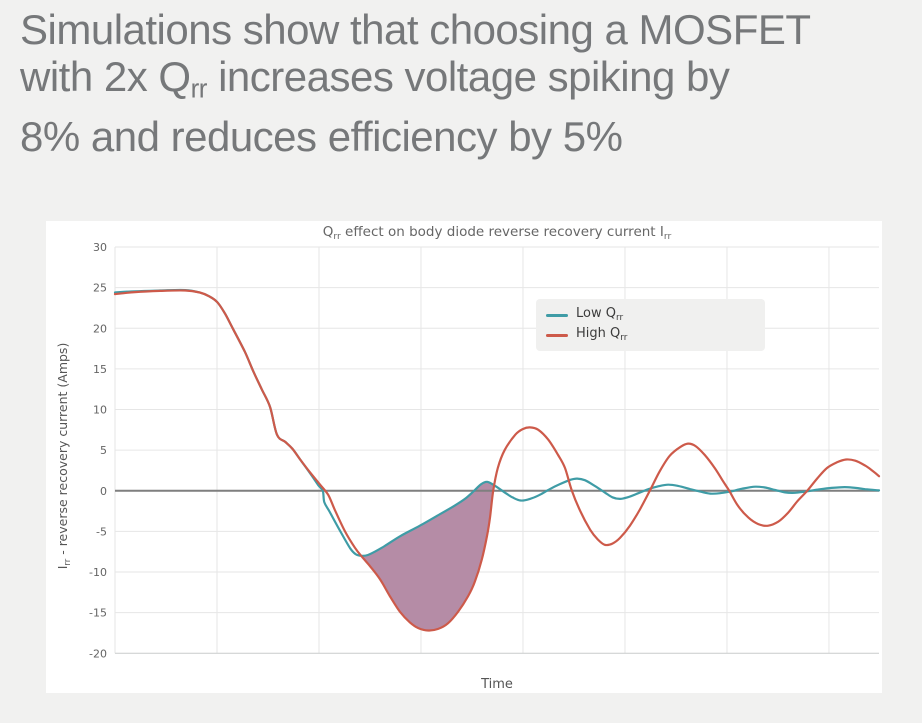 The width and height of the screenshot is (922, 723). Describe the element at coordinates (100, 288) in the screenshot. I see `y-tick-label: 25` at that location.